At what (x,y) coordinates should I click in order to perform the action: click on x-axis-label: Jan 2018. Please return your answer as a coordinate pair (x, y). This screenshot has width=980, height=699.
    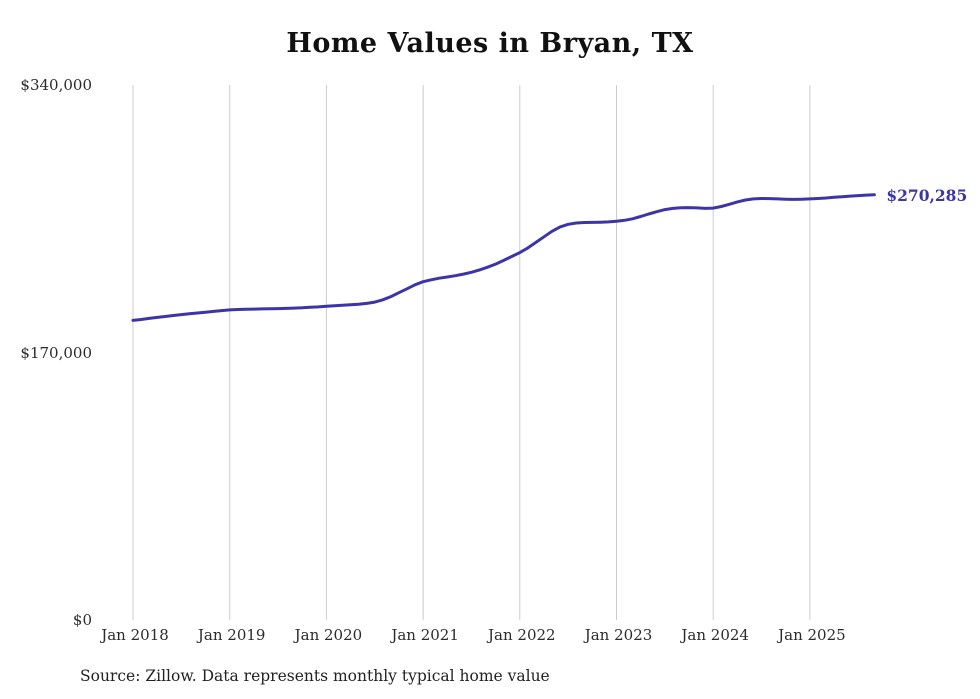
    Looking at the image, I should click on (135, 635).